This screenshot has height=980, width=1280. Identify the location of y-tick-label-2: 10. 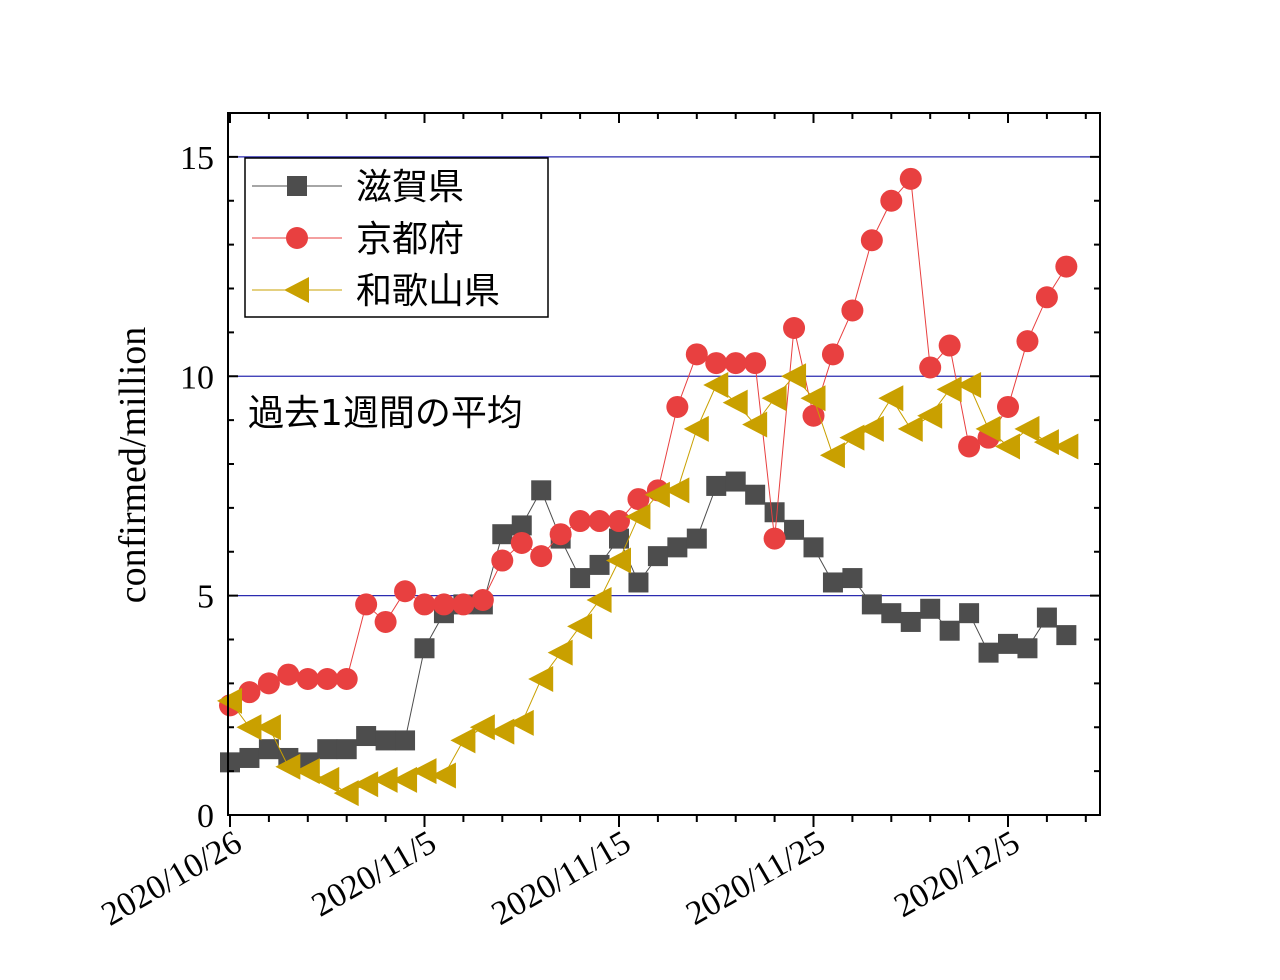
(197, 377).